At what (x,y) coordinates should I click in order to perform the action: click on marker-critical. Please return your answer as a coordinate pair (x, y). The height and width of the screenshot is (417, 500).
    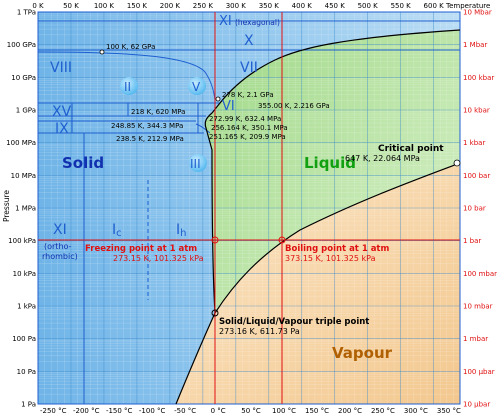
    Looking at the image, I should click on (457, 163).